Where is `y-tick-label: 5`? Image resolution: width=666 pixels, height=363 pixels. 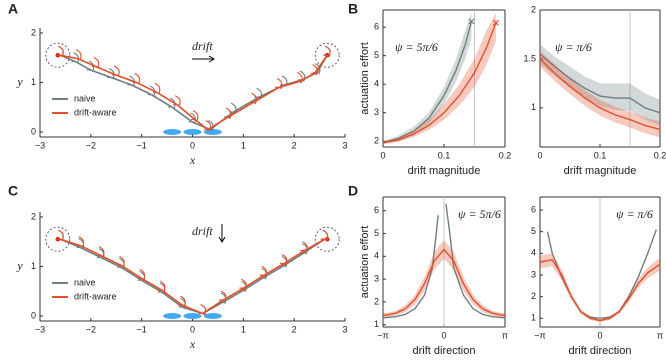
y-tick-label: 5 is located at coordinates (533, 231).